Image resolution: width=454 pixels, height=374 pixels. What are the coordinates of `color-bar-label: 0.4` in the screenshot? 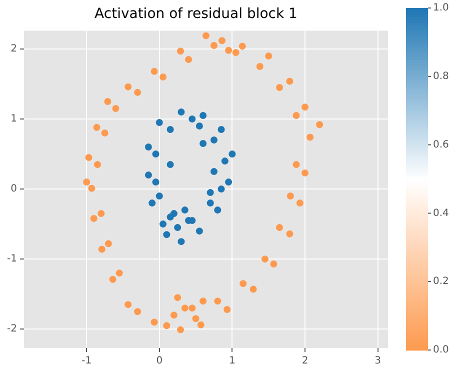 It's located at (441, 213).